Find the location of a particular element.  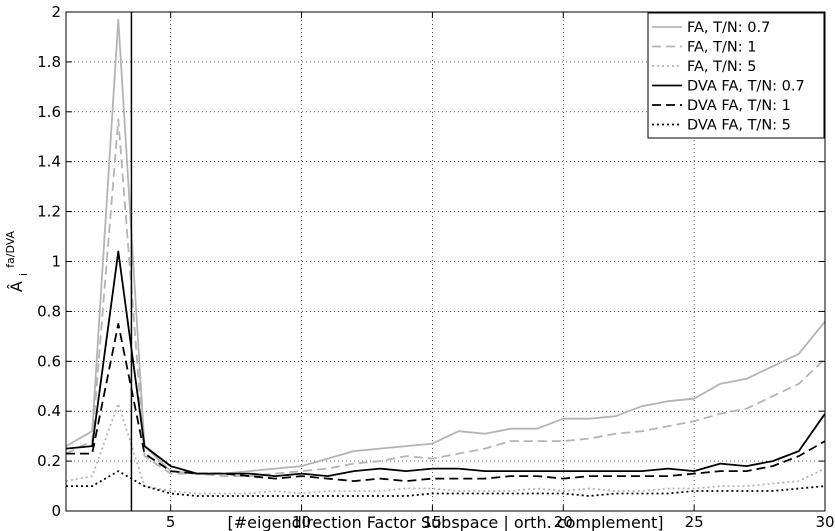

legend-label: FA, T/N: 0.7 is located at coordinates (728, 28).